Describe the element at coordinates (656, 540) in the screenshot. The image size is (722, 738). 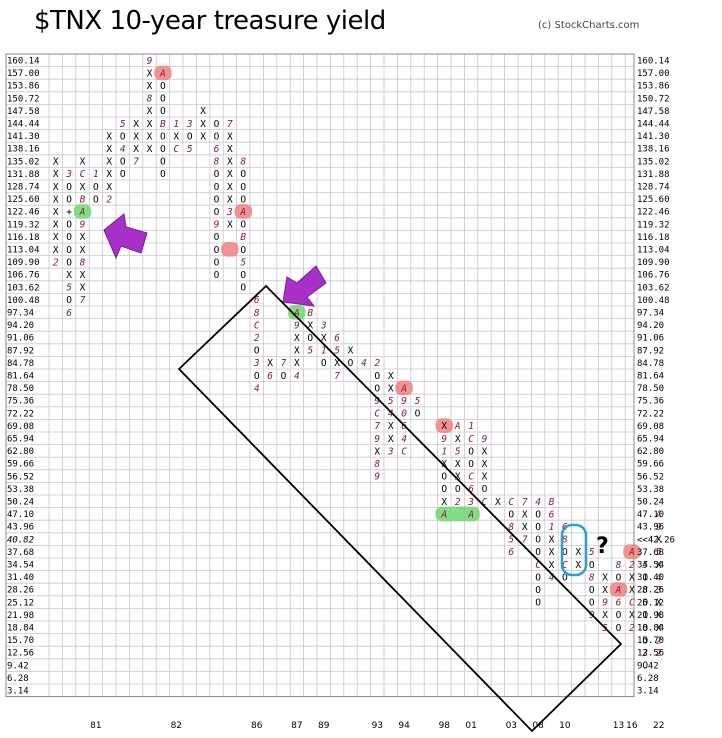
I see `price-marker-label: <<42.26` at that location.